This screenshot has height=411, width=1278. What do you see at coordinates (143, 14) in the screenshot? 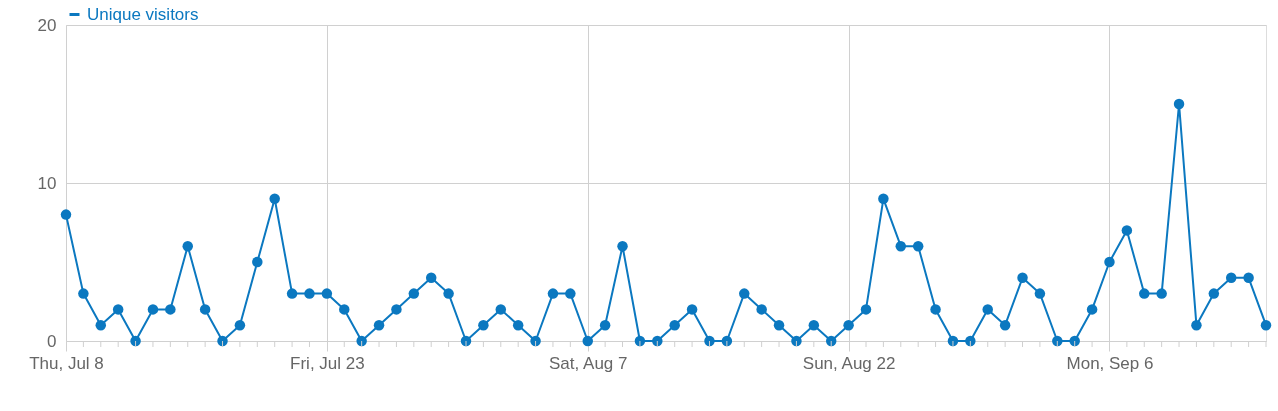
I see `legend-label: Unique visitors` at bounding box center [143, 14].